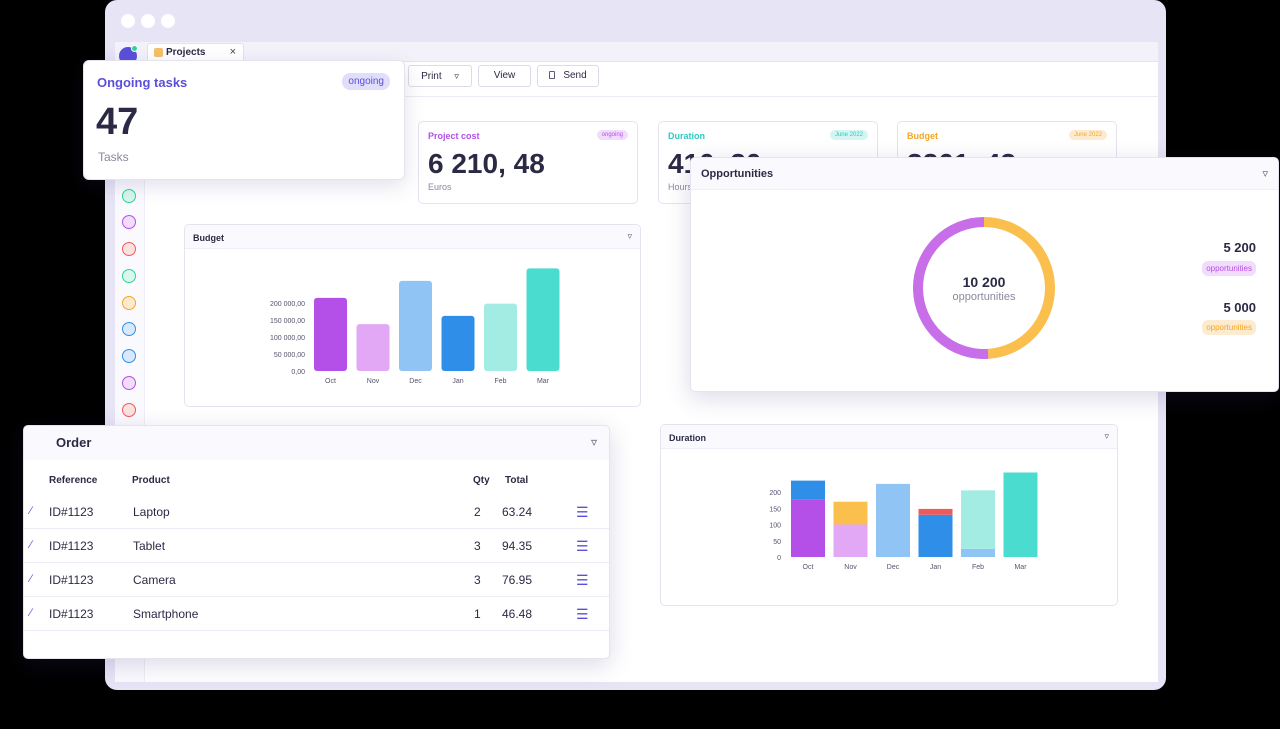  I want to click on column-header-reference: Reference, so click(73, 480).